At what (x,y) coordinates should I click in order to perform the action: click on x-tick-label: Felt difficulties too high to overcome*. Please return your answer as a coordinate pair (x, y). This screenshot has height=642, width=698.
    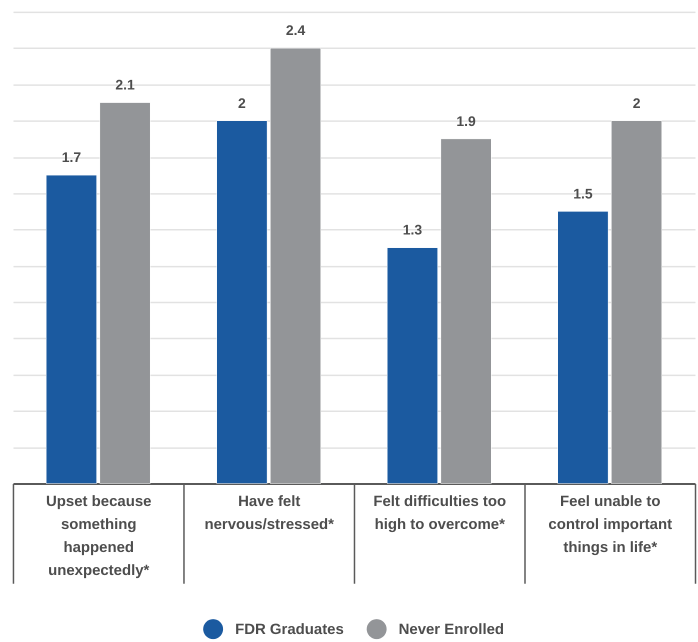
    Looking at the image, I should click on (439, 512).